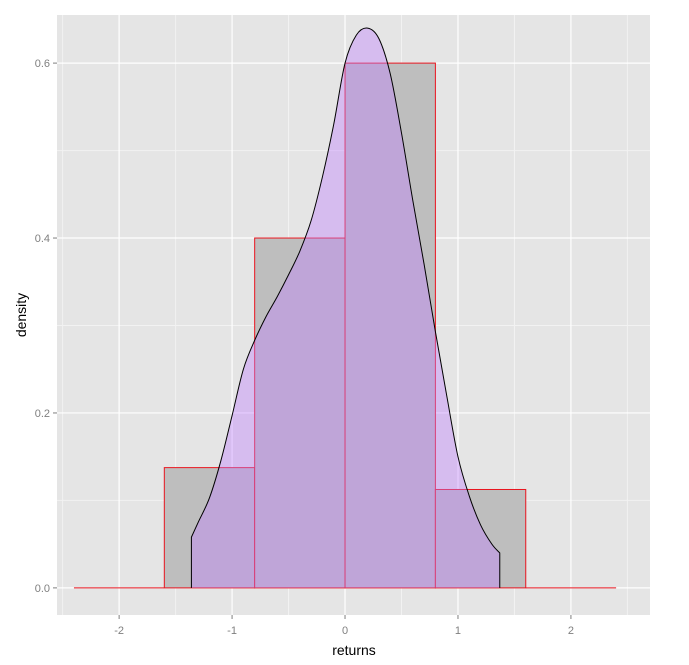  What do you see at coordinates (42, 64) in the screenshot?
I see `y-tick-label: 0.6` at bounding box center [42, 64].